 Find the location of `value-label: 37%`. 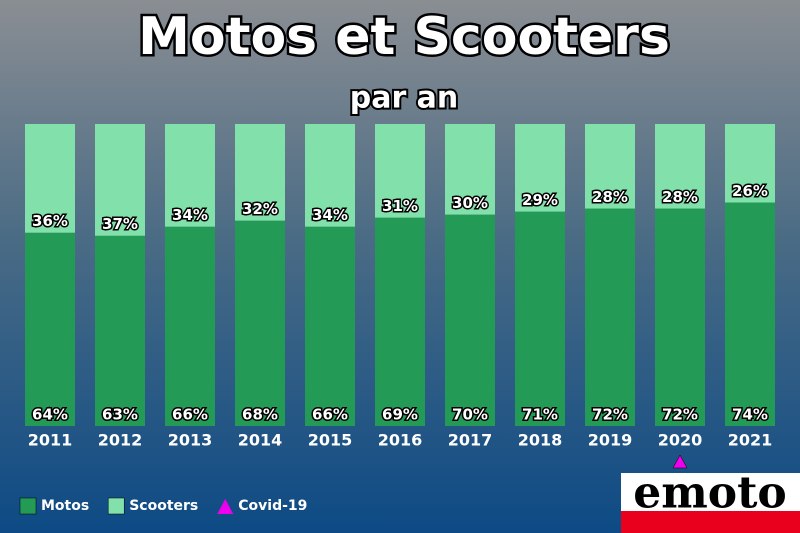

value-label: 37% is located at coordinates (120, 224).